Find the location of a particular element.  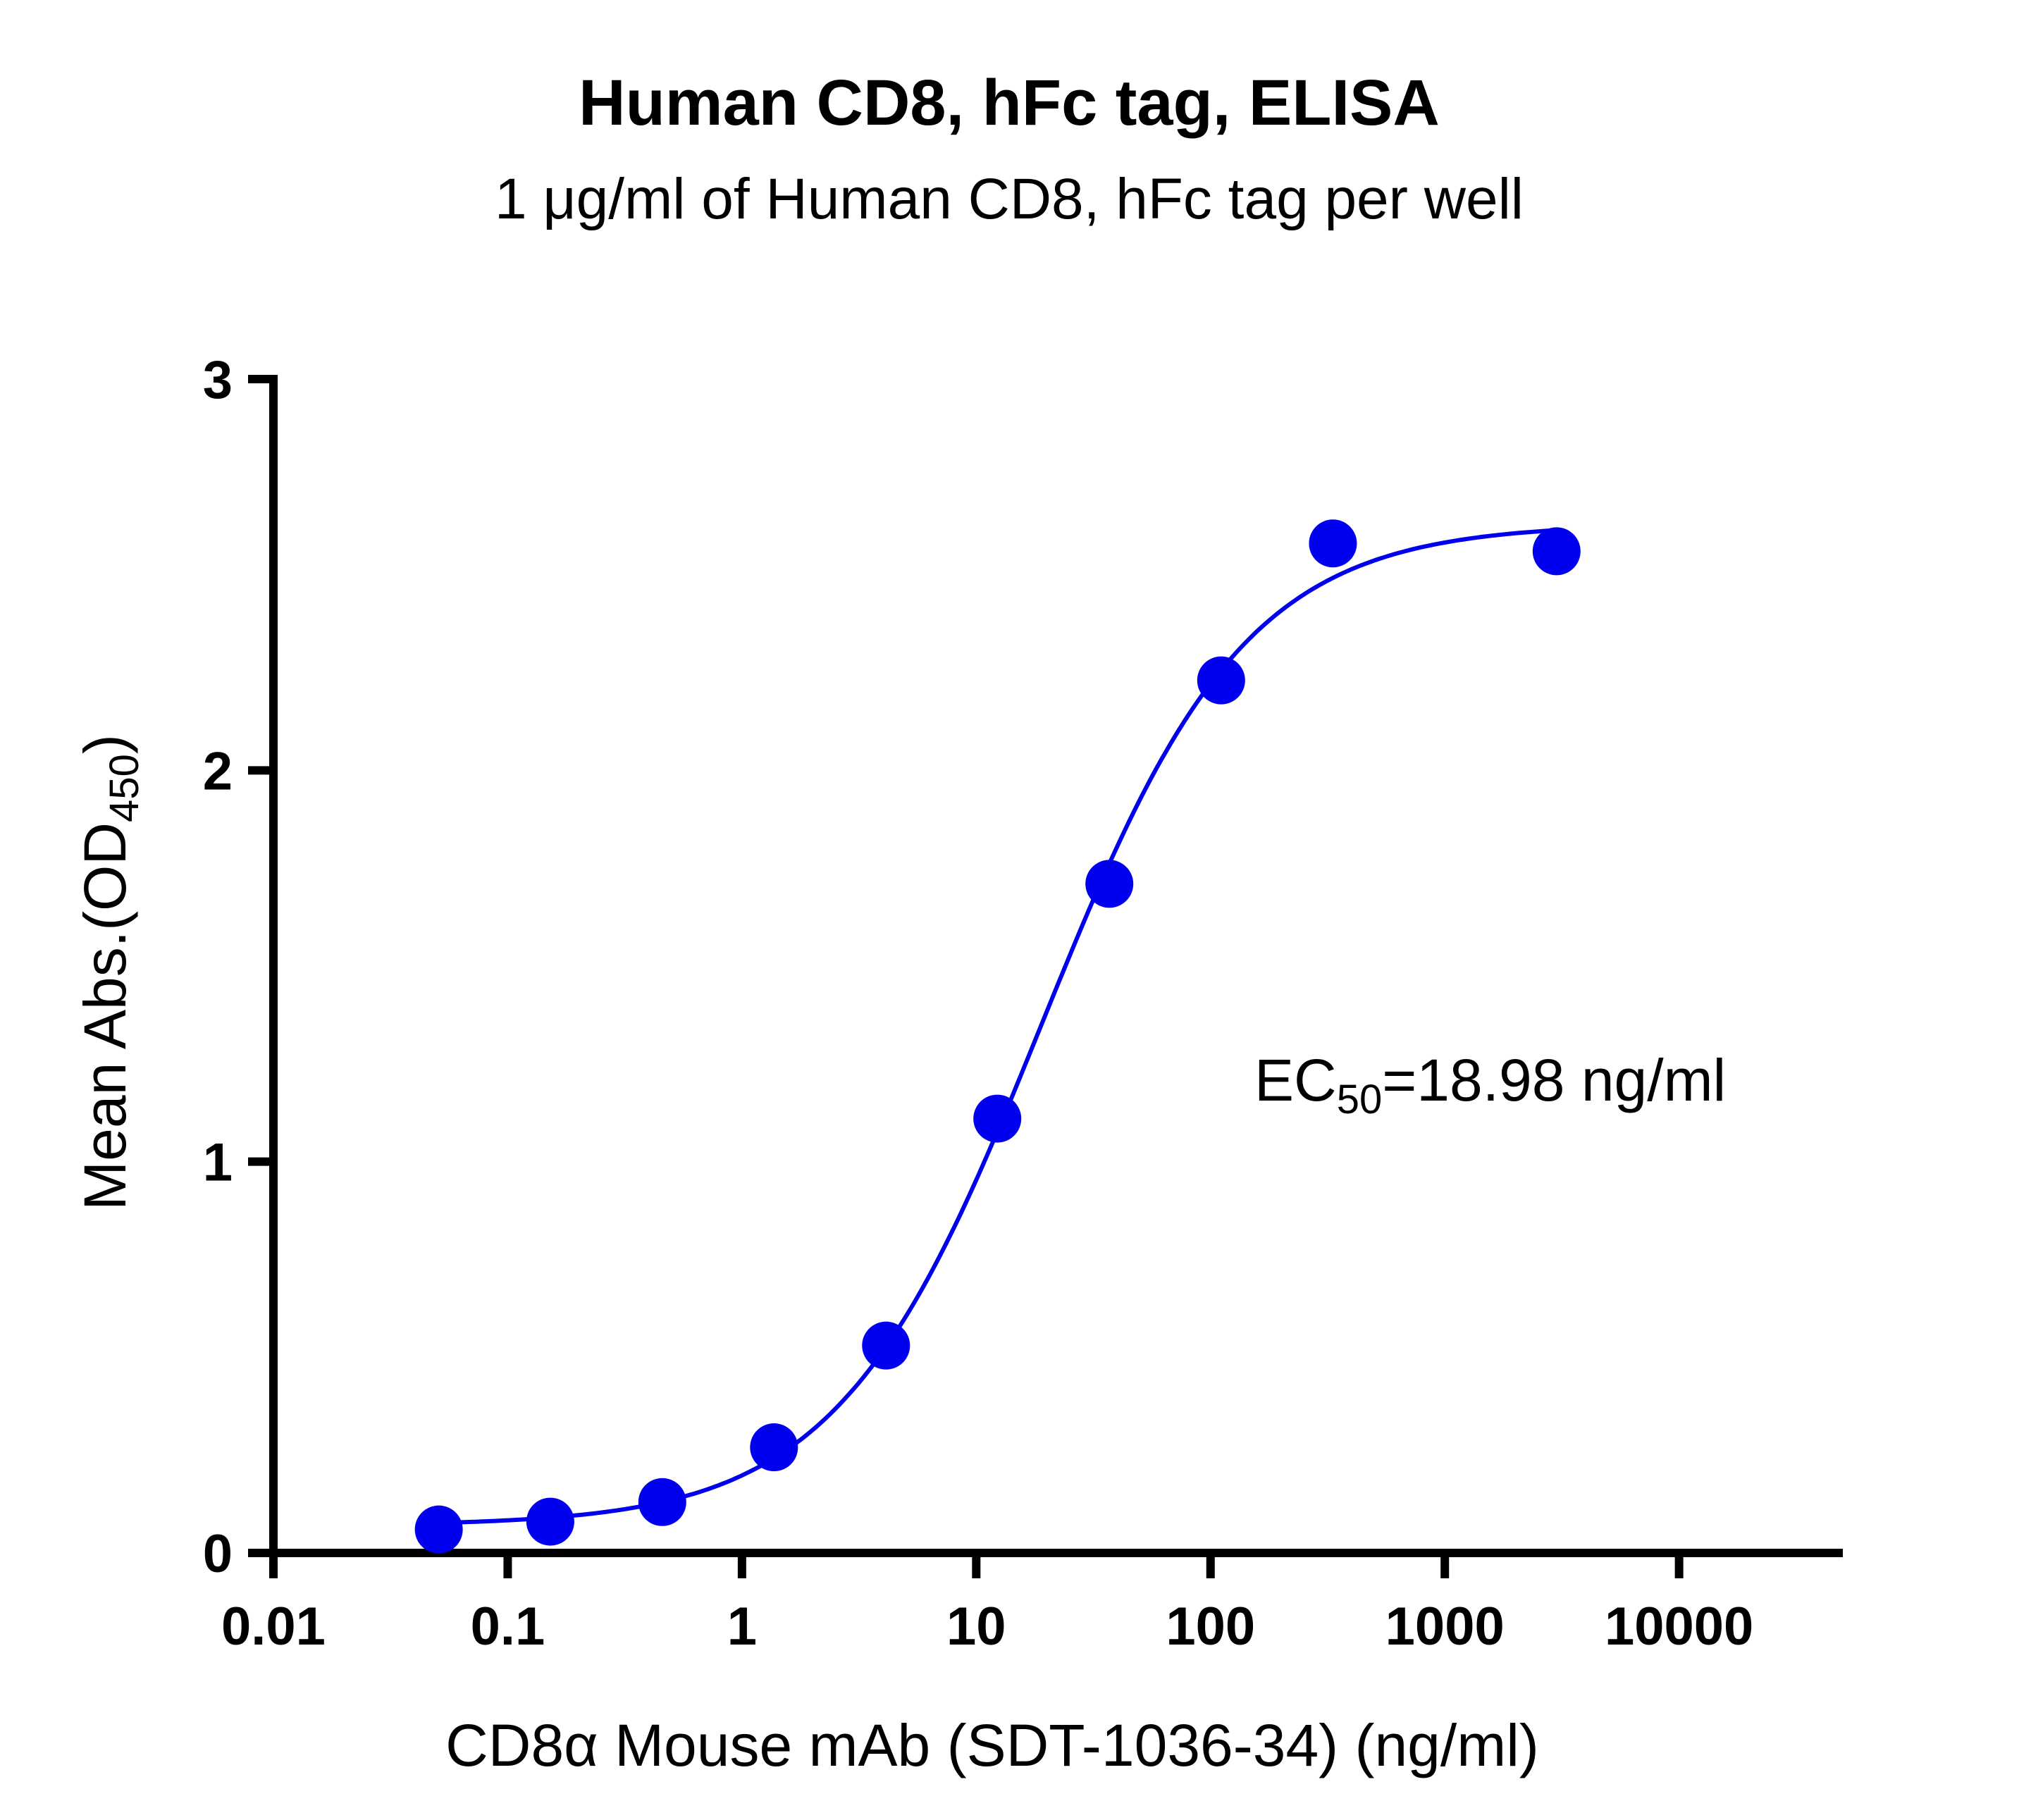

y-axis-label-end: ) is located at coordinates (105, 744).